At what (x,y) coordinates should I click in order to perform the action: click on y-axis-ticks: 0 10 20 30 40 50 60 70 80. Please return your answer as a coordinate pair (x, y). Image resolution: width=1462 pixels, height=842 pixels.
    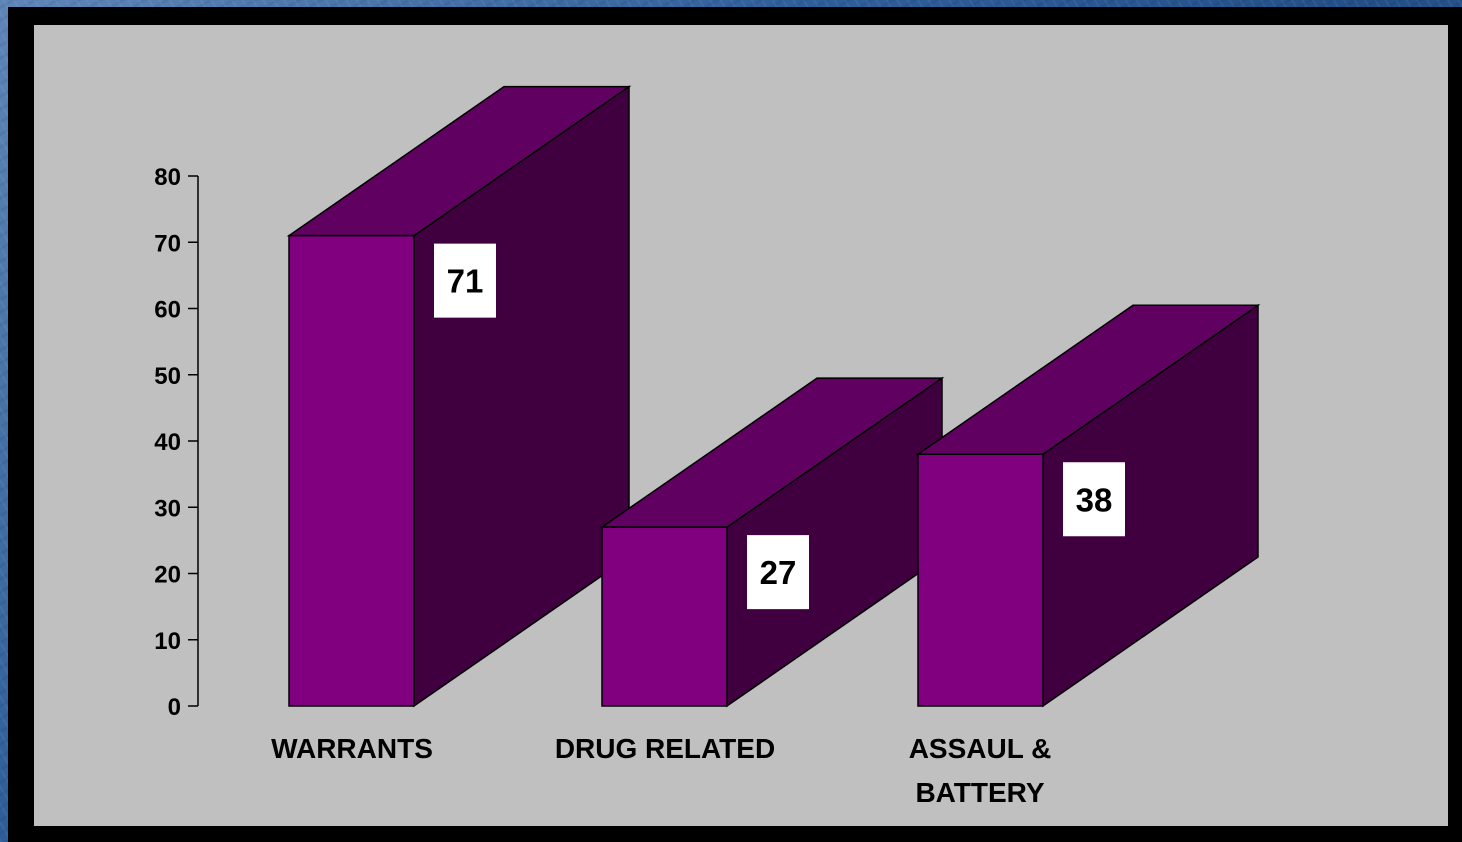
    Looking at the image, I should click on (176, 442).